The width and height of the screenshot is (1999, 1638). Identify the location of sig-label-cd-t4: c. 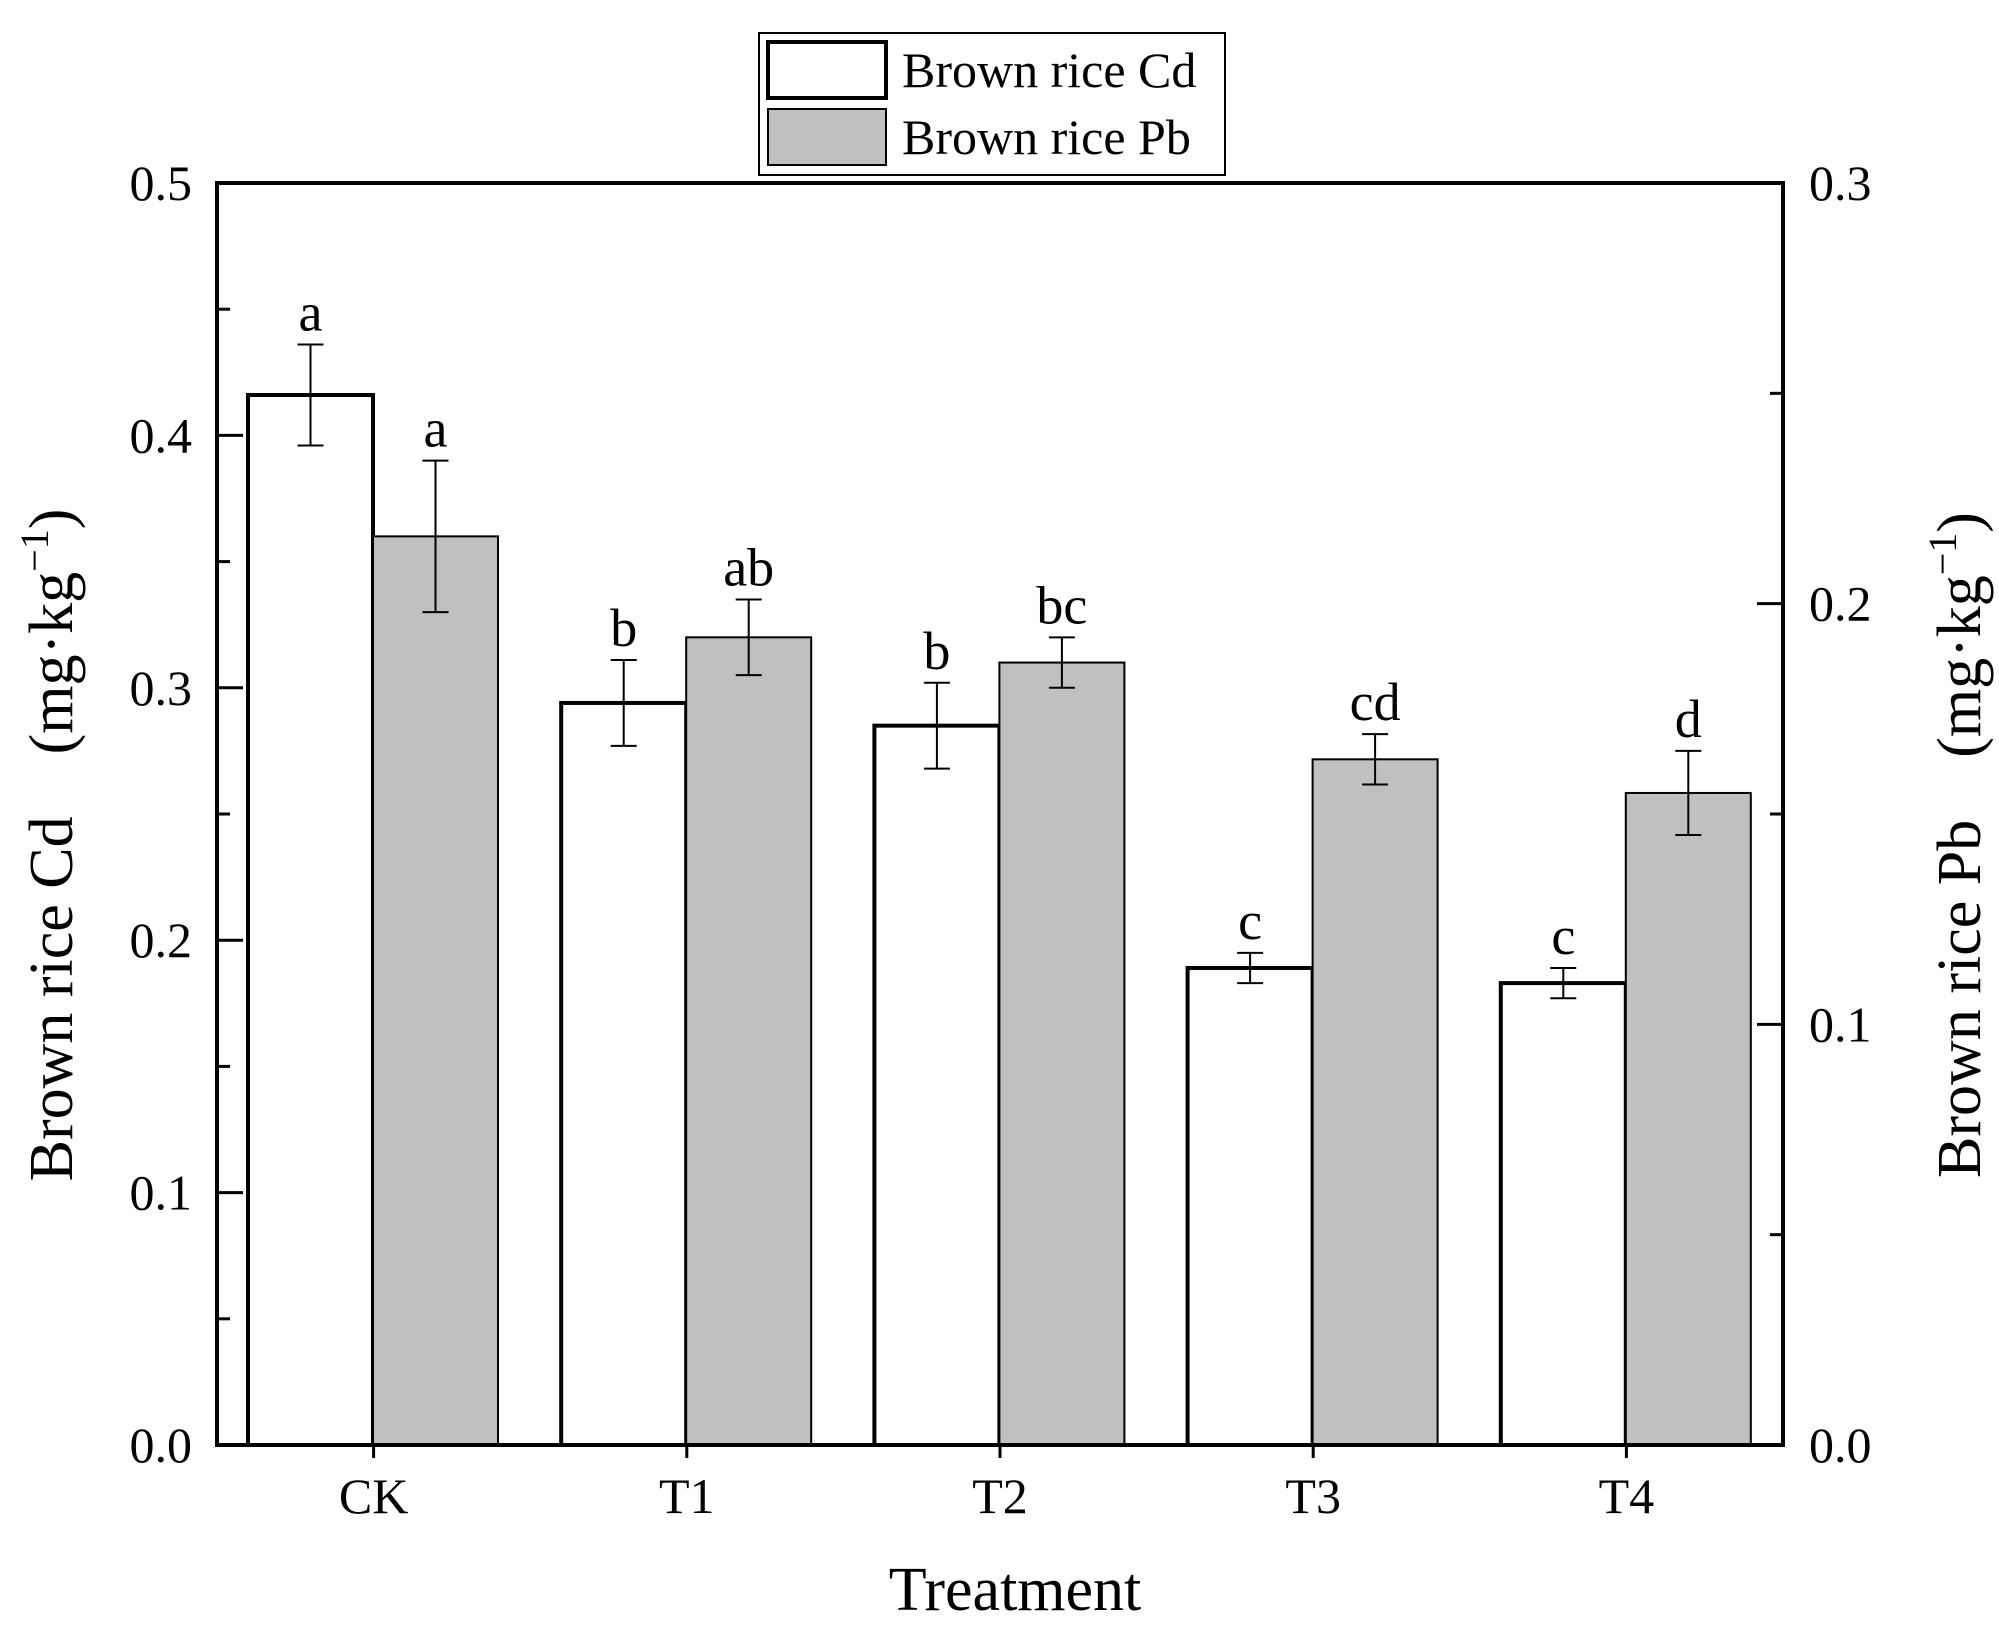
(1563, 936).